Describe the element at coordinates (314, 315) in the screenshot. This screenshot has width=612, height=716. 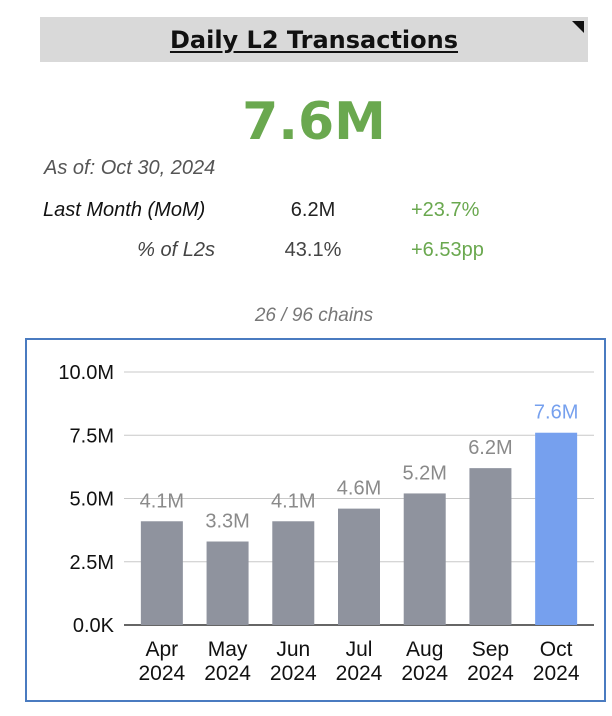
I see `chains-note: 26 / 96 chains` at that location.